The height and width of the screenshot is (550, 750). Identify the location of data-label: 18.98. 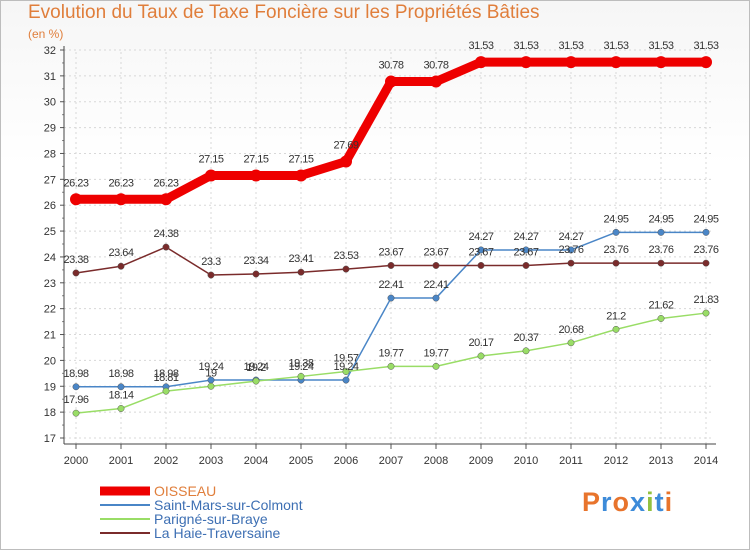
(120, 374).